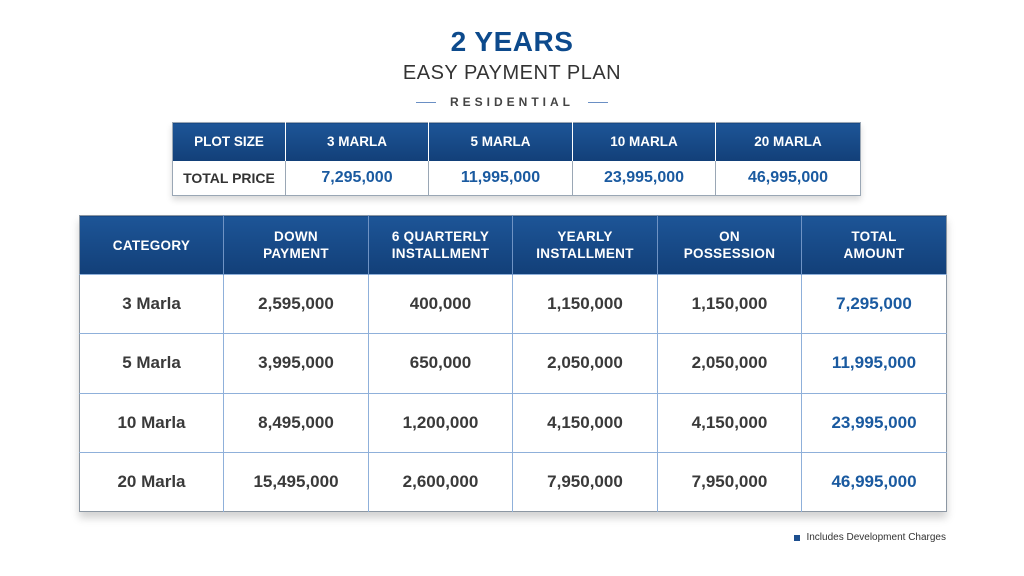 This screenshot has width=1024, height=576. Describe the element at coordinates (440, 422) in the screenshot. I see `quarterly-installment-cell: 1,200,000` at that location.